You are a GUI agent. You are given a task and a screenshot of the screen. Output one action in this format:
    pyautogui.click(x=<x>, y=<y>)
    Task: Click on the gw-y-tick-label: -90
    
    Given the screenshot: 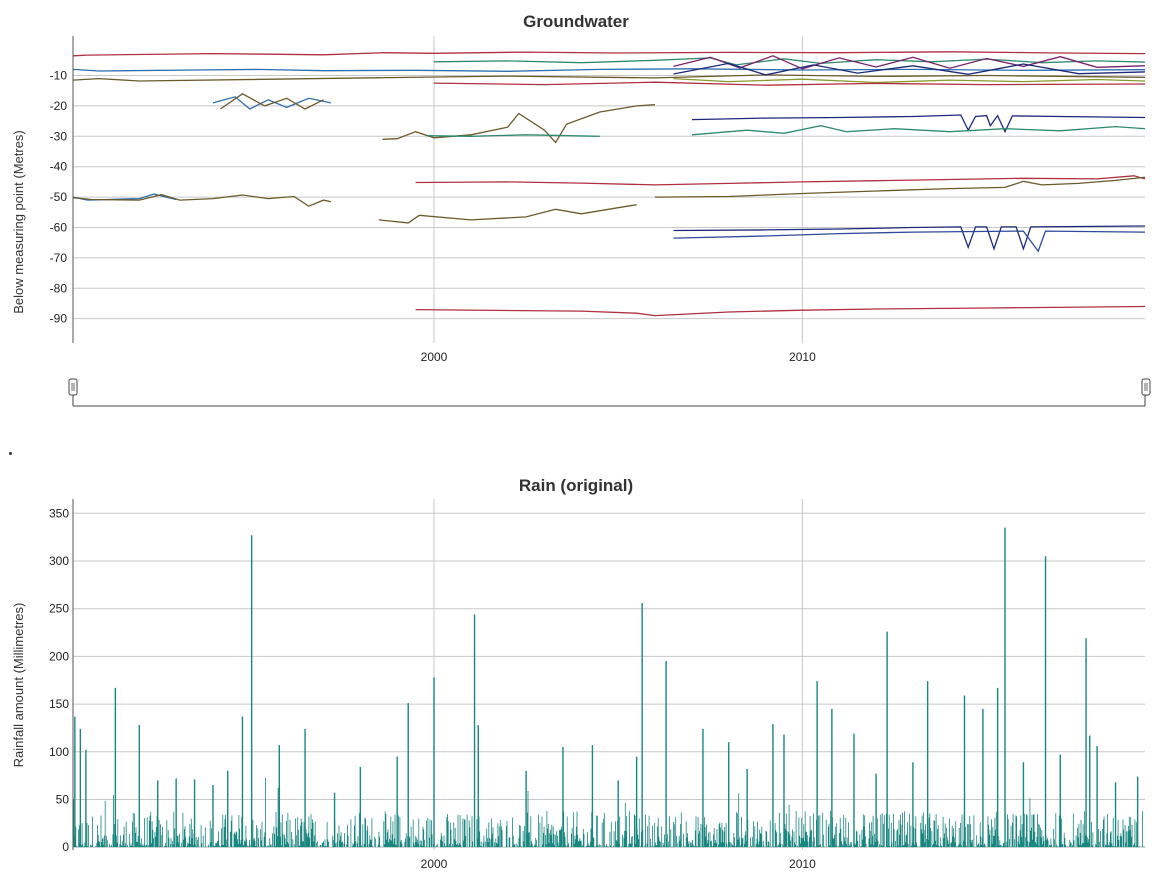 What is the action you would take?
    pyautogui.click(x=59, y=319)
    